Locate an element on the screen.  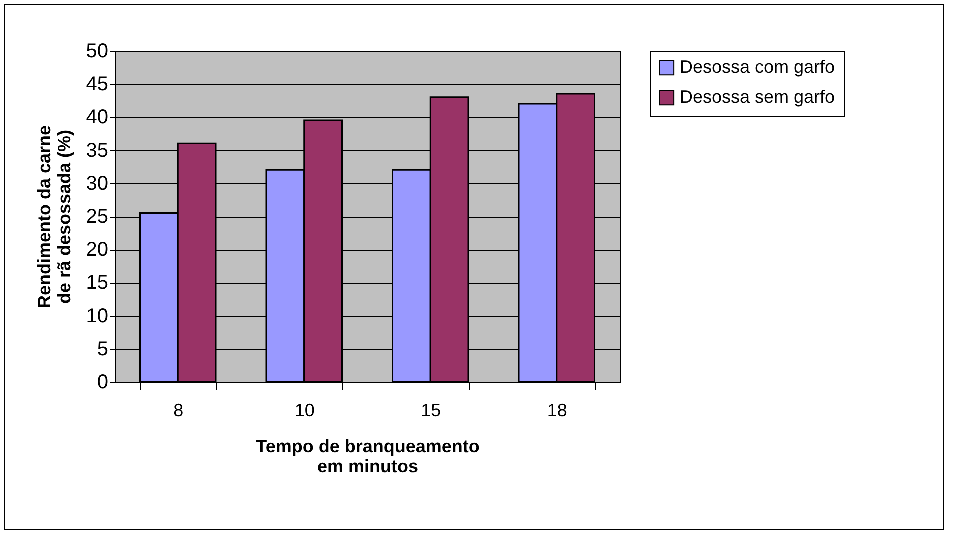
y-tick-label: 45 is located at coordinates (97, 85).